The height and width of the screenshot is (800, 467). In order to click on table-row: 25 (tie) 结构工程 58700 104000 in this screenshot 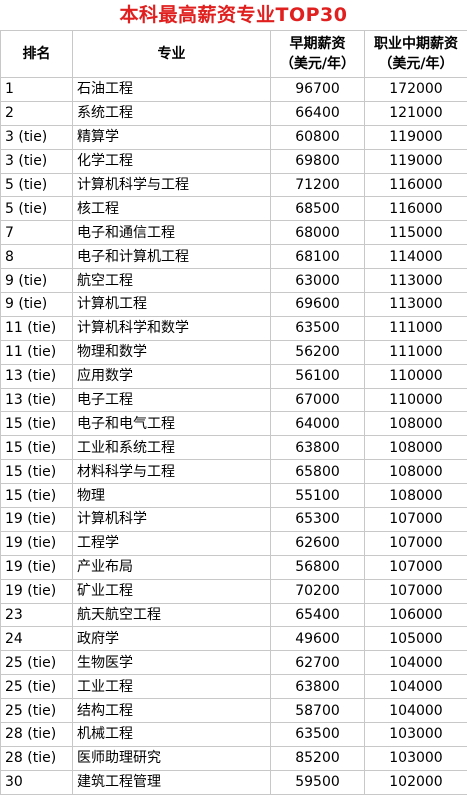, I will do `click(233, 711)`.